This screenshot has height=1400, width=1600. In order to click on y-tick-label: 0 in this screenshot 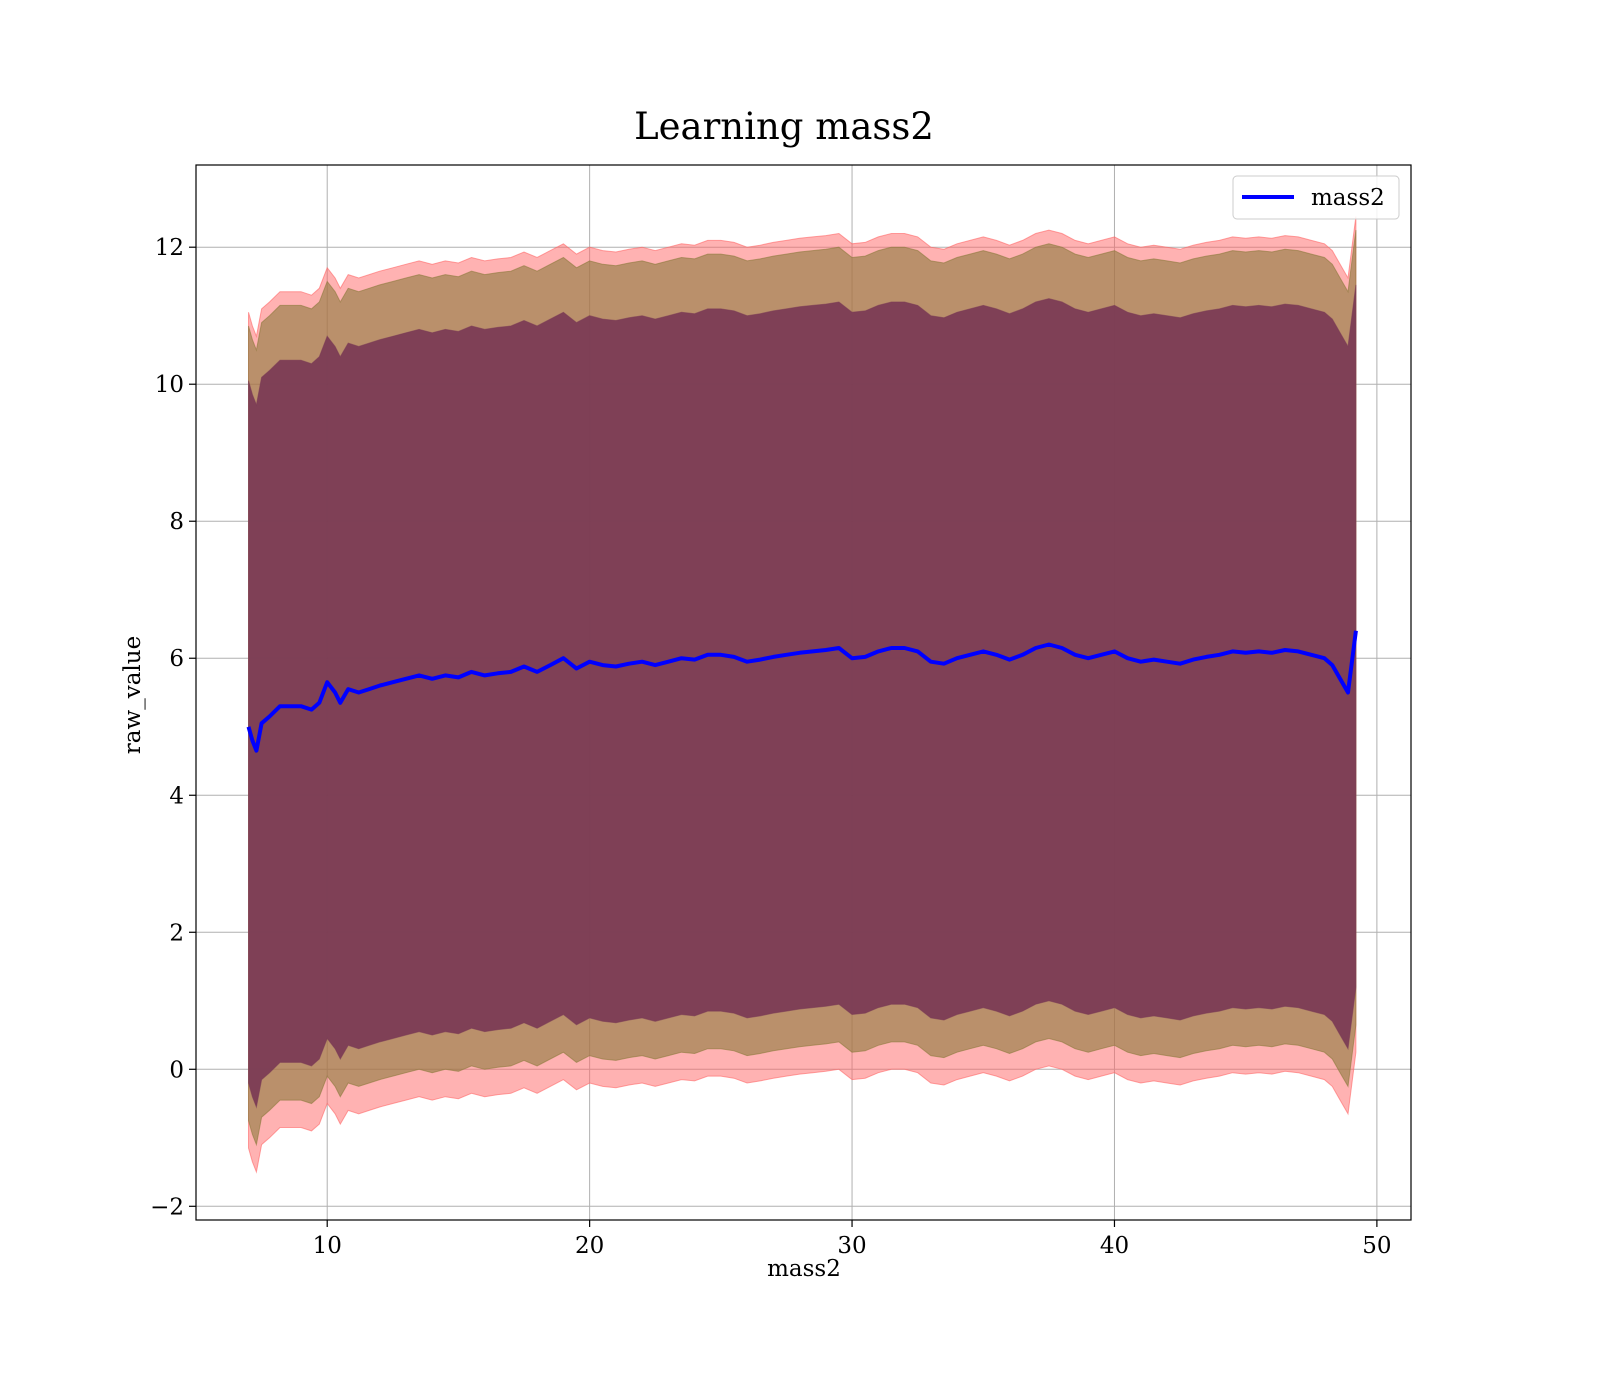, I will do `click(176, 1070)`.